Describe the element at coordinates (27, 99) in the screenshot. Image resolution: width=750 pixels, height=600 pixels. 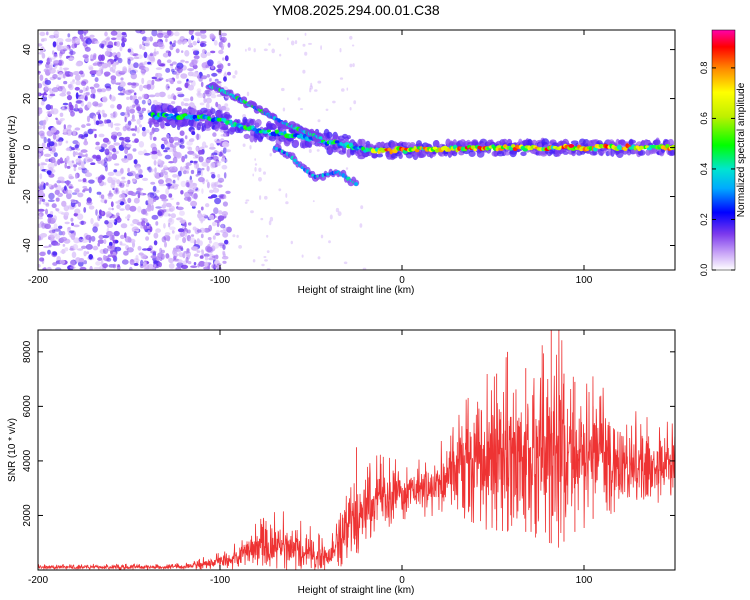
I see `spectrogram-y-tick-label: 20` at that location.